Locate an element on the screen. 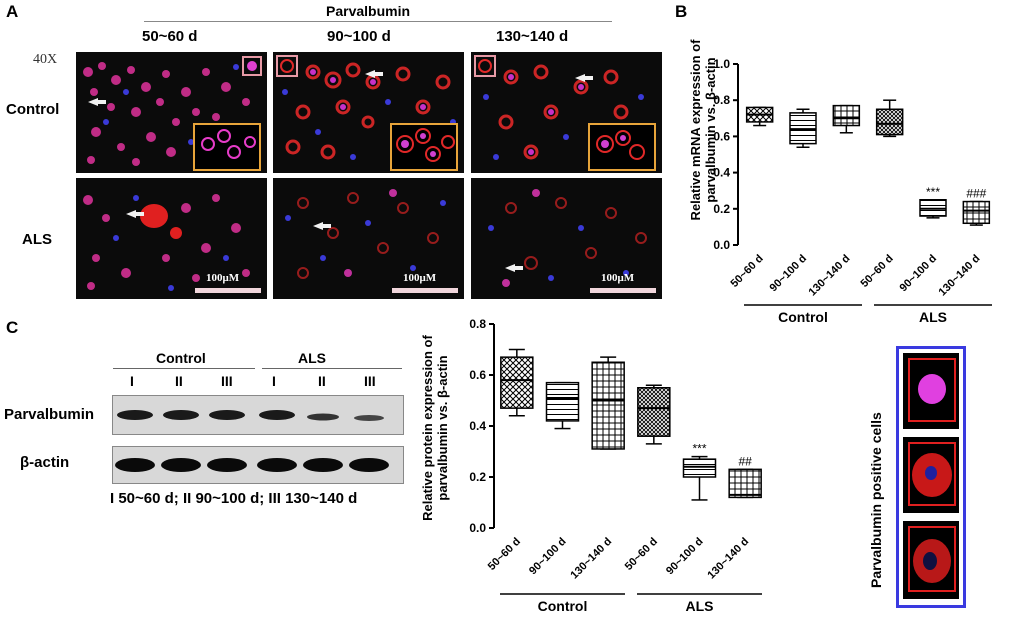 The image size is (1020, 622). col-label-1: 50~60 d is located at coordinates (170, 36).